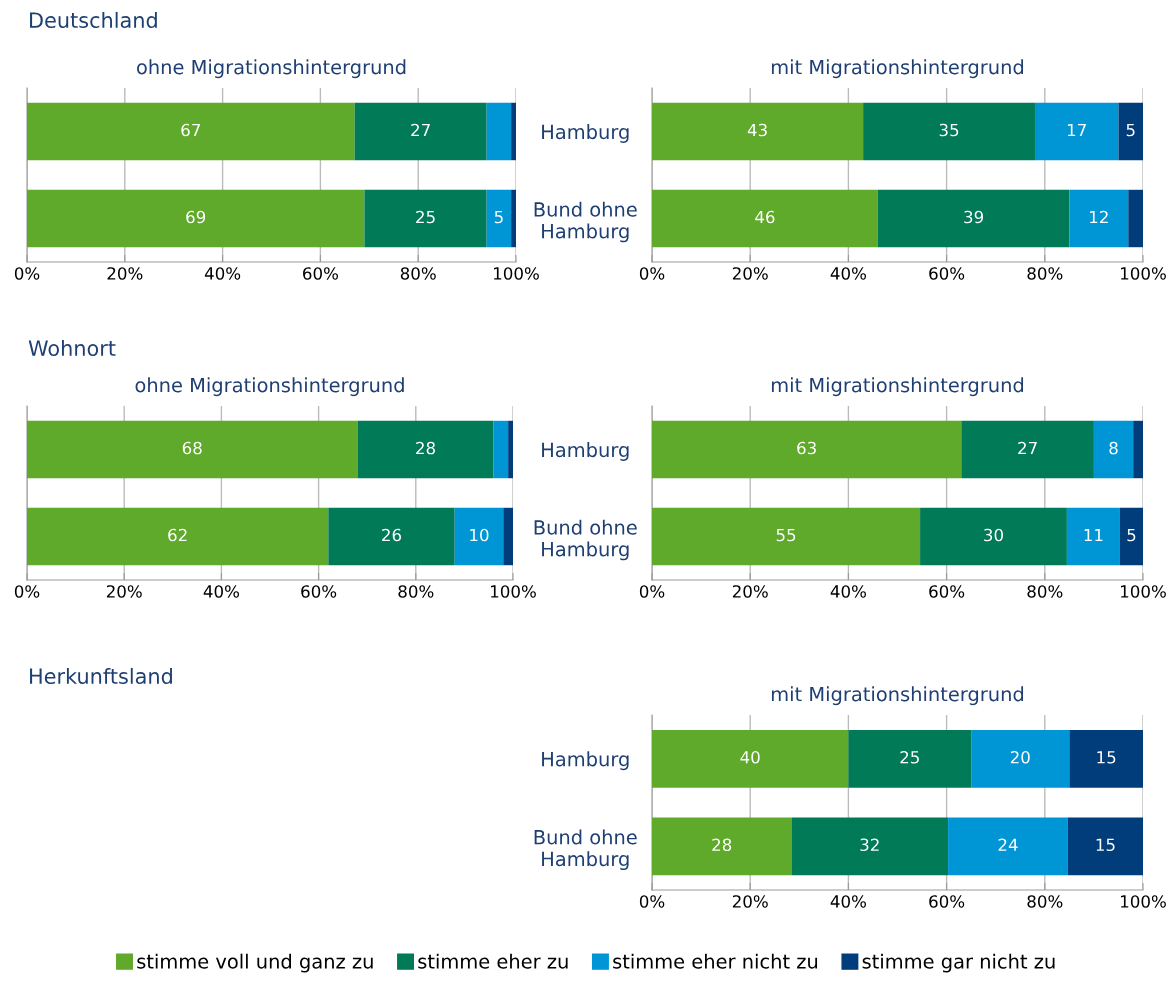 This screenshot has height=990, width=1173. What do you see at coordinates (72, 348) in the screenshot?
I see `text: Wohnort` at bounding box center [72, 348].